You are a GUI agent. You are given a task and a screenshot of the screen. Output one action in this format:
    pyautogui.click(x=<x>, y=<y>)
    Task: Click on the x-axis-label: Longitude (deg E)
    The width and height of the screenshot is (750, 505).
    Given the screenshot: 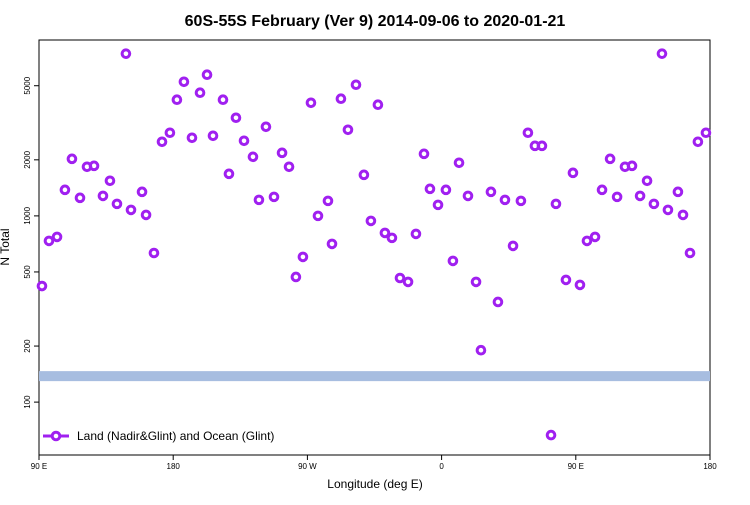 What is the action you would take?
    pyautogui.click(x=374, y=484)
    